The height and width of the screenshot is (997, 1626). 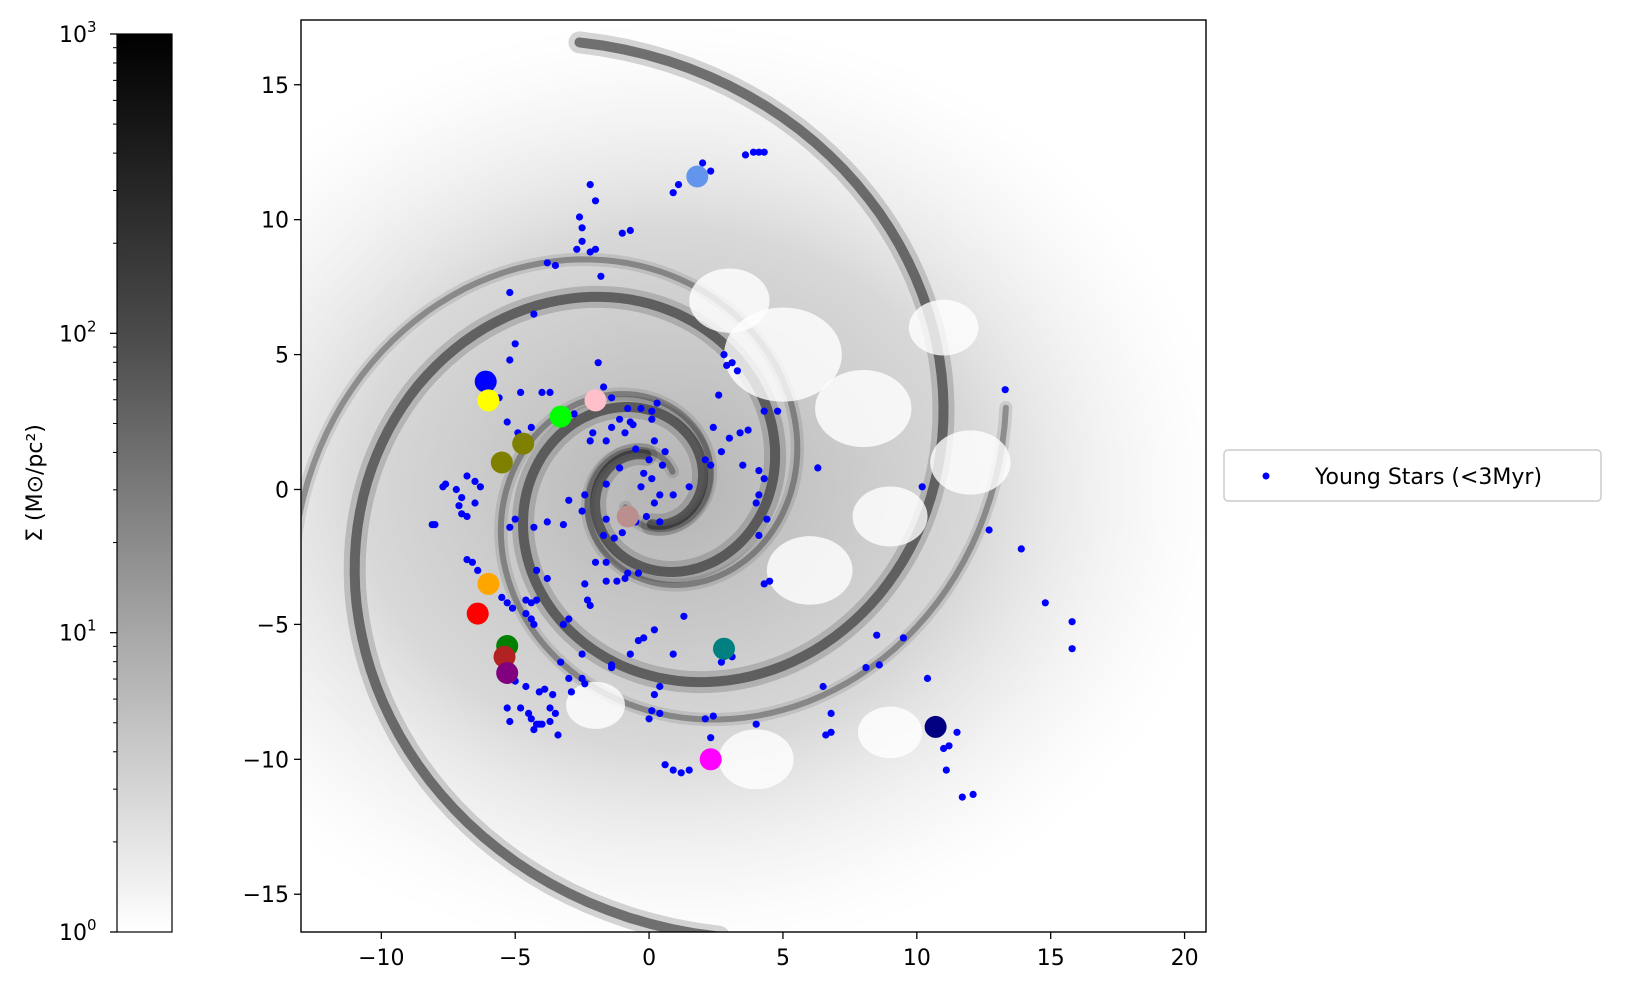 What do you see at coordinates (144, 483) in the screenshot?
I see `colorbar-gradient` at bounding box center [144, 483].